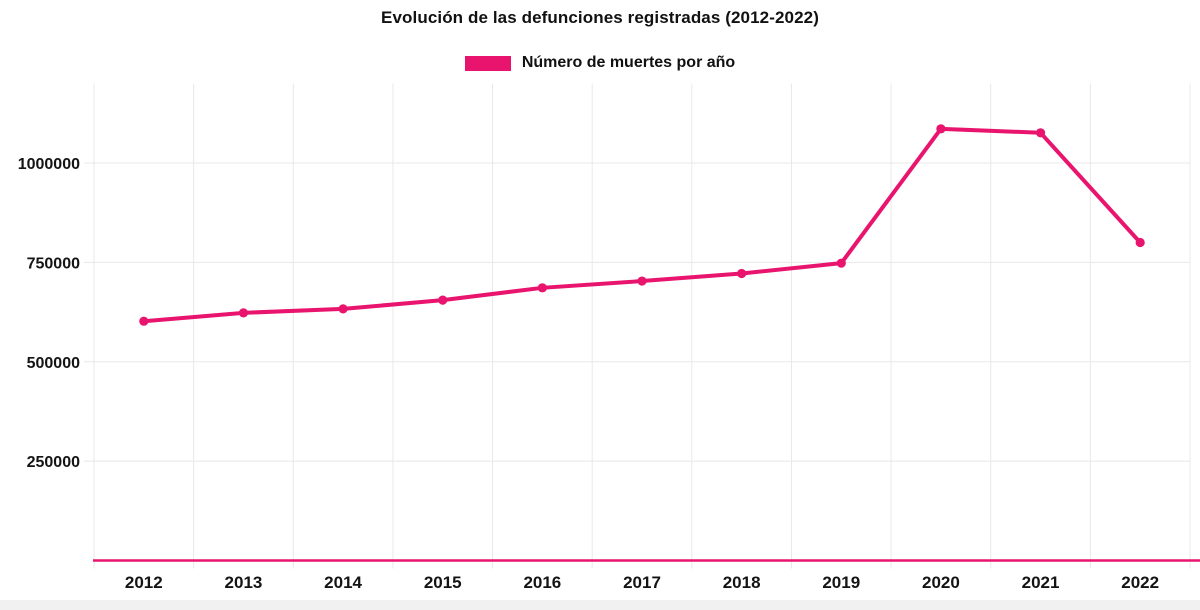 This screenshot has width=1200, height=610. I want to click on data-point-2017, so click(642, 281).